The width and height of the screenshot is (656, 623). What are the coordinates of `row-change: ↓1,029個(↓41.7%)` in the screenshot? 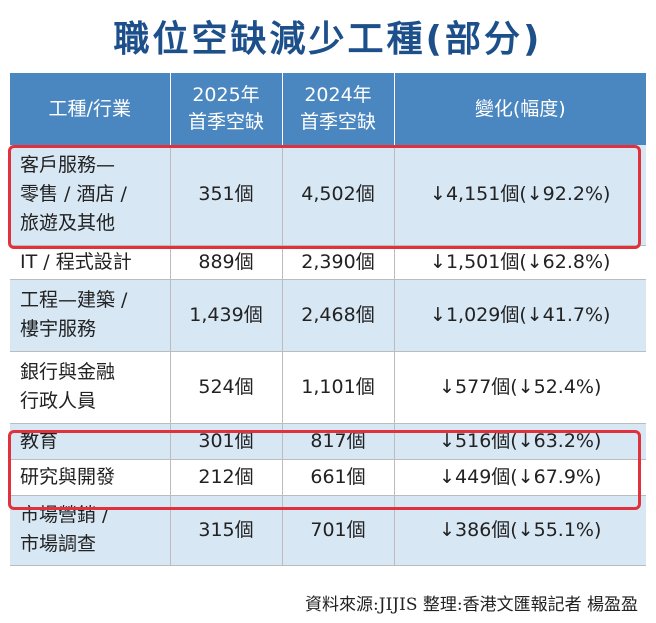 It's located at (520, 315).